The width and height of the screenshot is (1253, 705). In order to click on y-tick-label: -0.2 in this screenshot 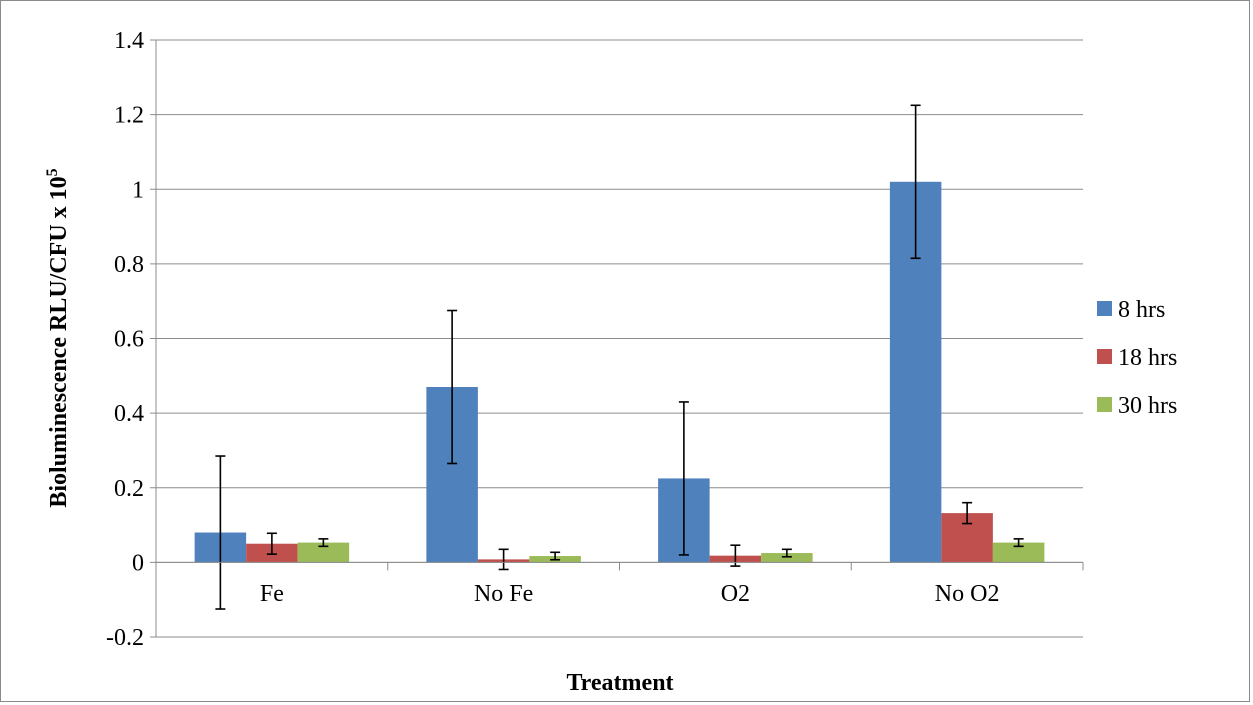, I will do `click(125, 638)`.